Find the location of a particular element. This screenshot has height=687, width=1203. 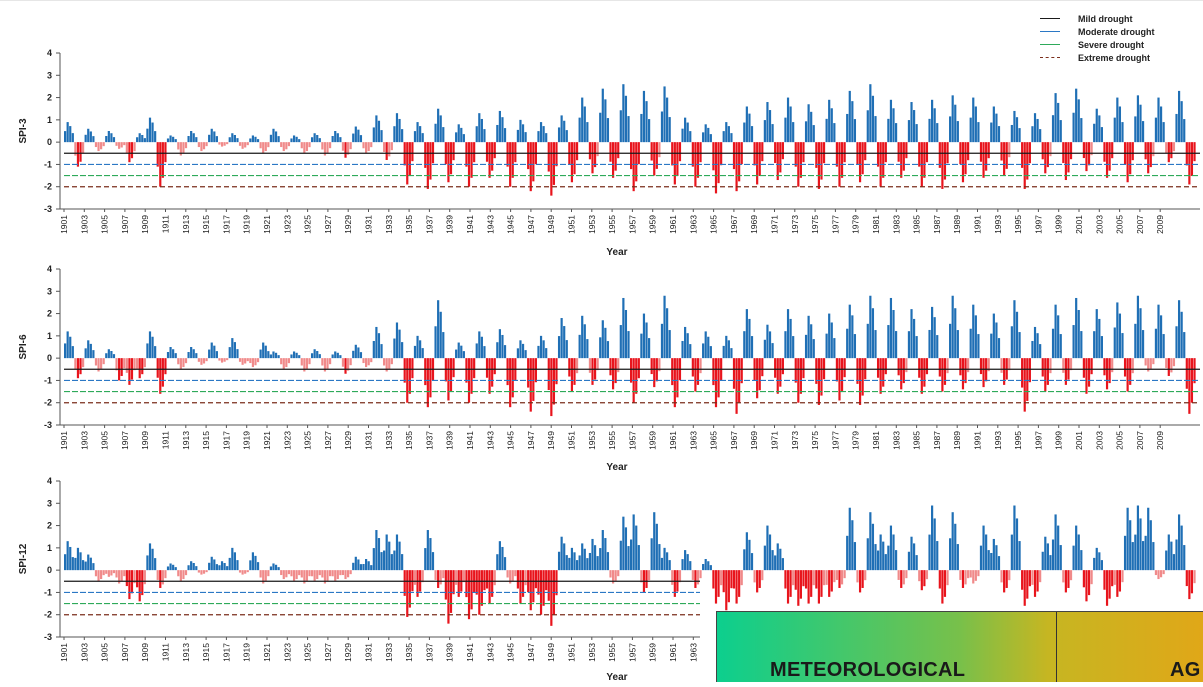

x-tick-label: 1929 is located at coordinates (348, 224).